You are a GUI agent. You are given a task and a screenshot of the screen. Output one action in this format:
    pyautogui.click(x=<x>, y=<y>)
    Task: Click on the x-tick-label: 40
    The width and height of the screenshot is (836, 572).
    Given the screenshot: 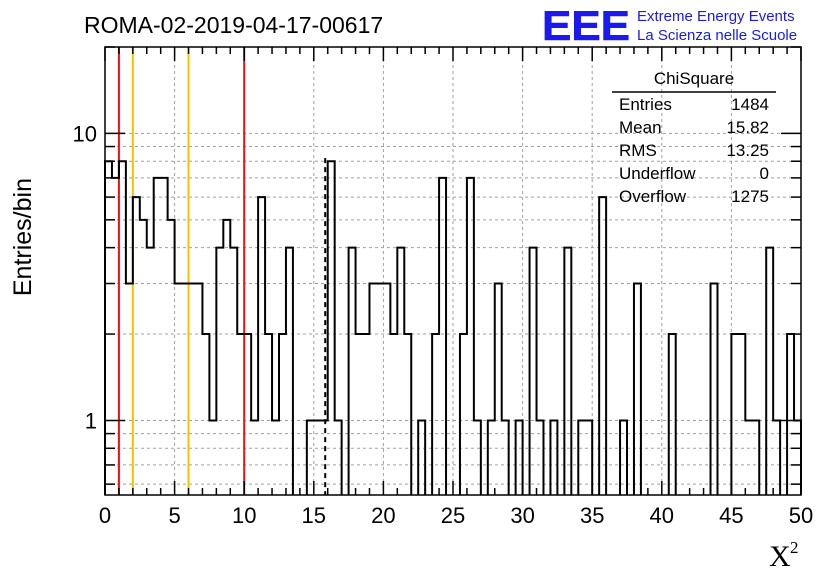 What is the action you would take?
    pyautogui.click(x=662, y=515)
    